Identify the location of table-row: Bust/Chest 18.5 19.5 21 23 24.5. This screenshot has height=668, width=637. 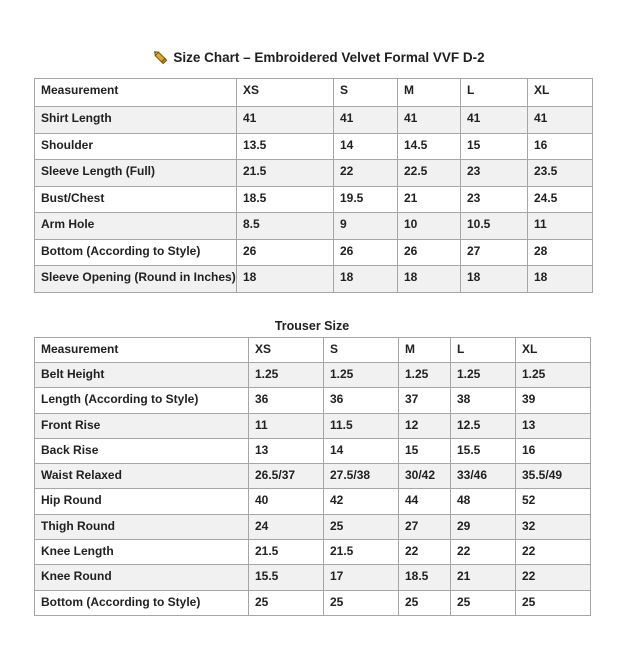
(313, 199).